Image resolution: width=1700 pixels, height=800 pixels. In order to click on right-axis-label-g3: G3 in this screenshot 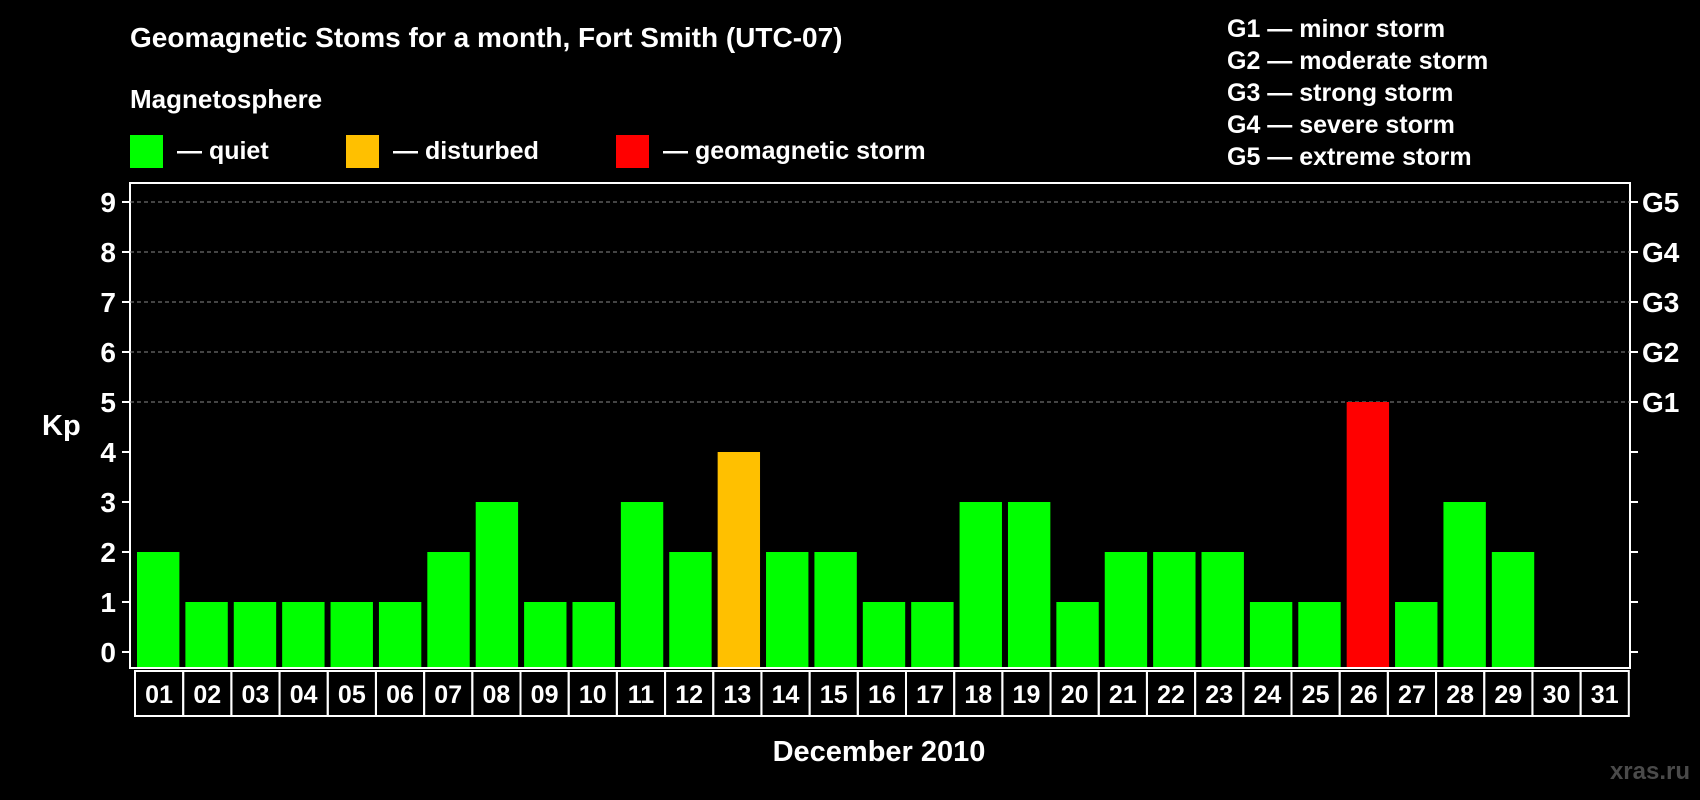, I will do `click(1660, 302)`.